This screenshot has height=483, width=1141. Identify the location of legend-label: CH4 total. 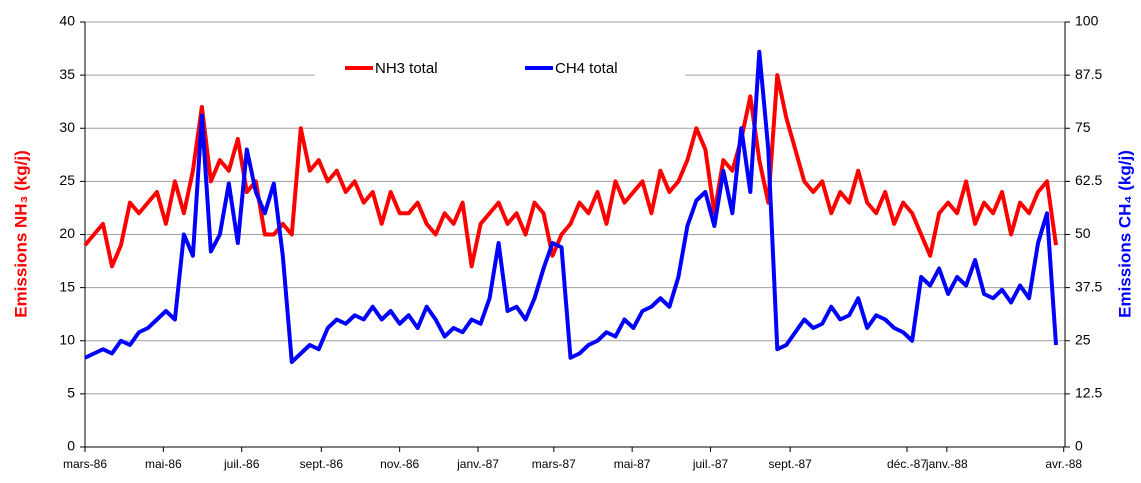
(586, 68).